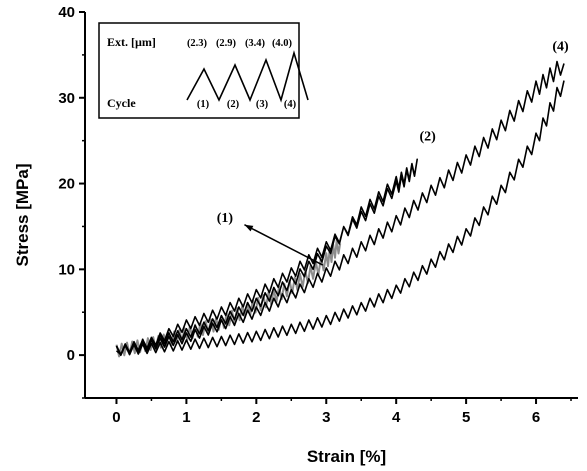 This screenshot has width=587, height=471. What do you see at coordinates (116, 417) in the screenshot?
I see `x-tick-label: 0` at bounding box center [116, 417].